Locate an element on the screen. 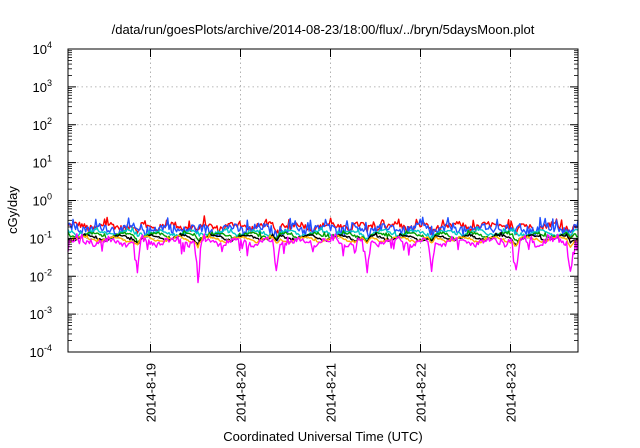  y-tick-label: 10² is located at coordinates (42, 124).